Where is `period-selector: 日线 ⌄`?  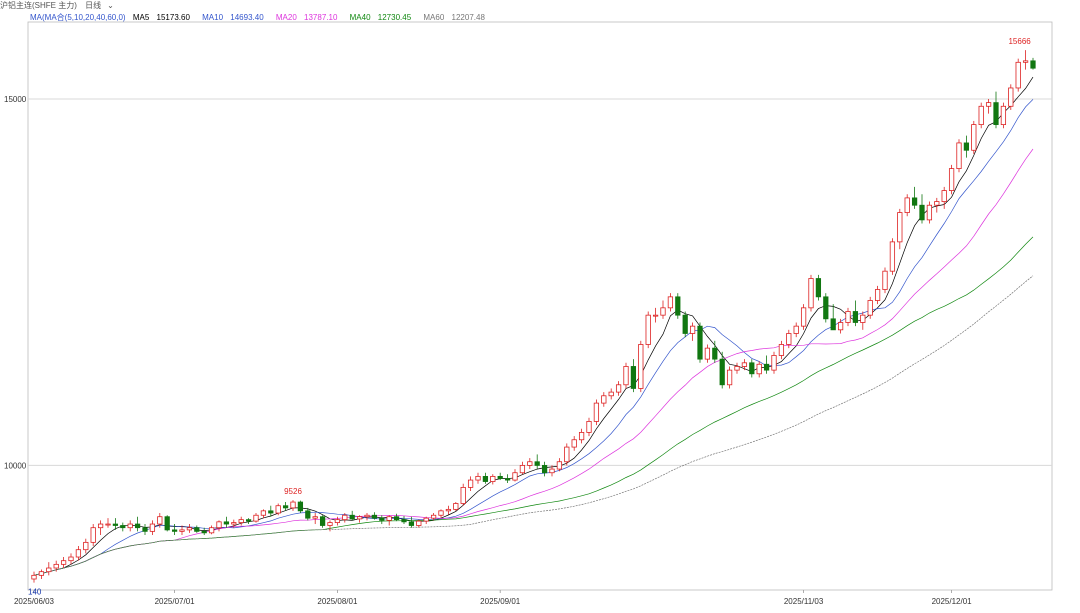 period-selector: 日线 ⌄ is located at coordinates (102, 5).